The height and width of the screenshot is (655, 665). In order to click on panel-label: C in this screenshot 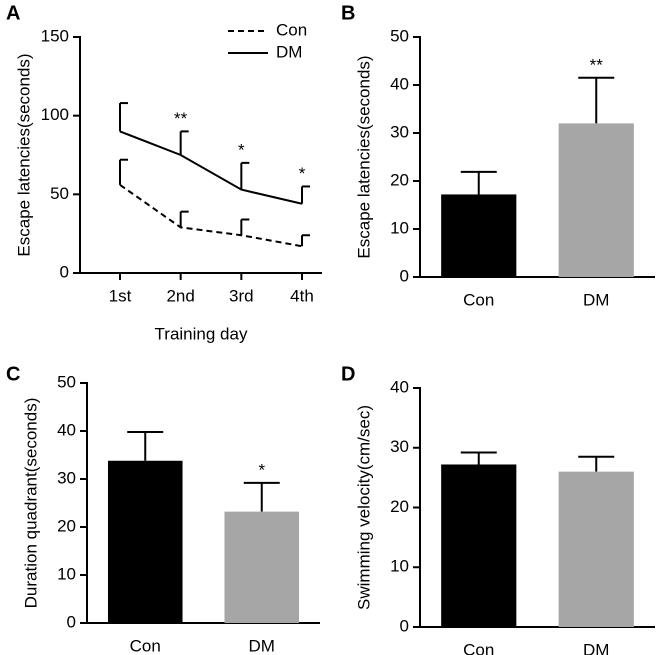, I will do `click(13, 374)`.